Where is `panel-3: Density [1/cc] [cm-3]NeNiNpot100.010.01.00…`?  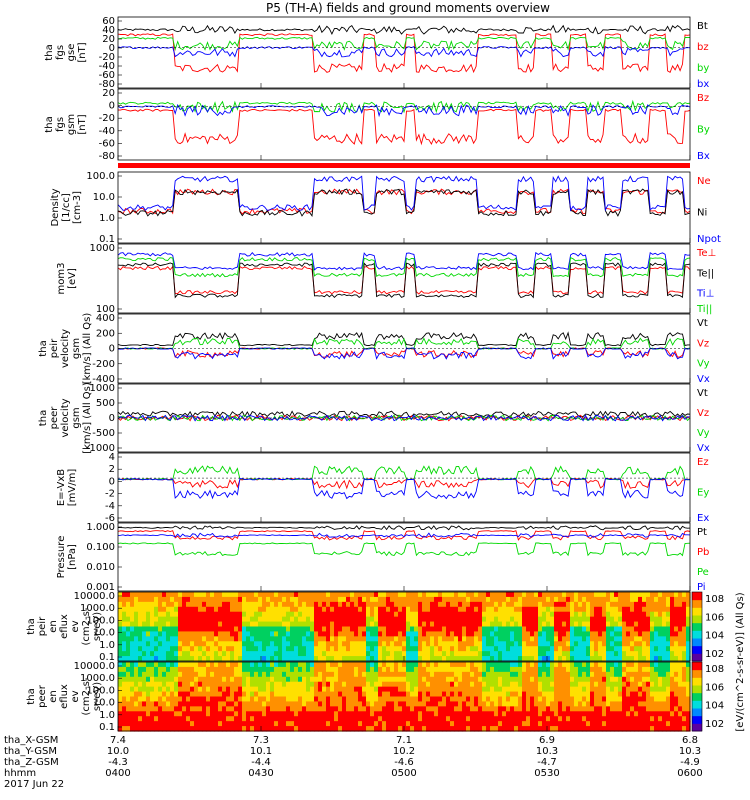
panel-3: Density [1/cc] [cm-3]NeNiNpot100.010.01.00… is located at coordinates (385, 208).